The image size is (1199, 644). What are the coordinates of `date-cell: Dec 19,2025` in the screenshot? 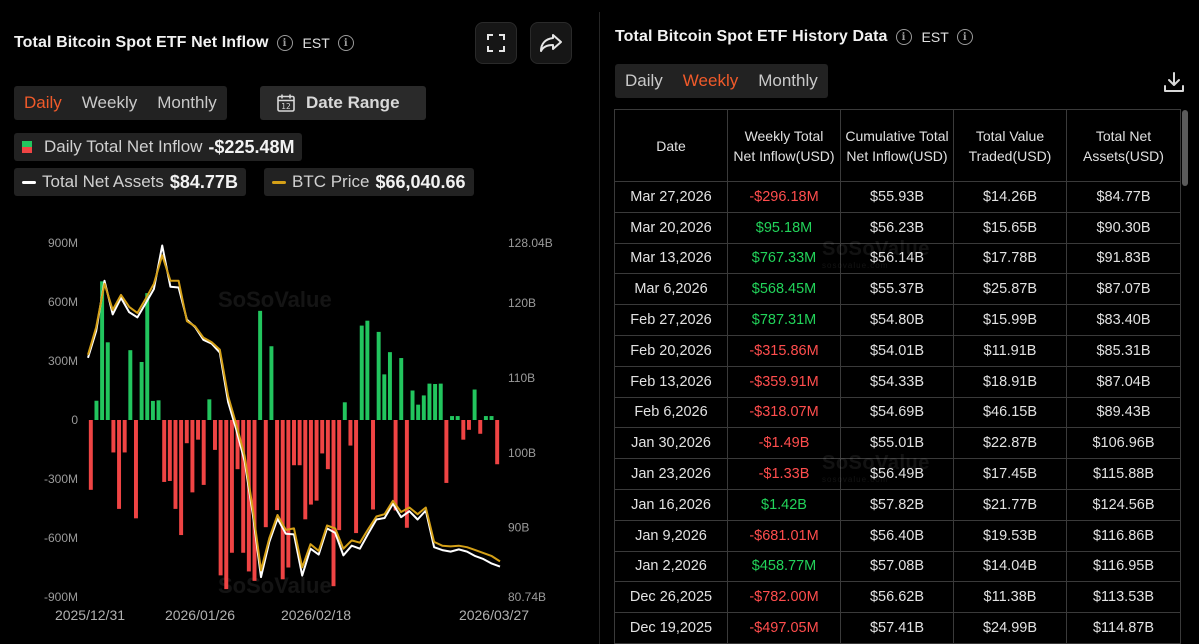 It's located at (671, 628).